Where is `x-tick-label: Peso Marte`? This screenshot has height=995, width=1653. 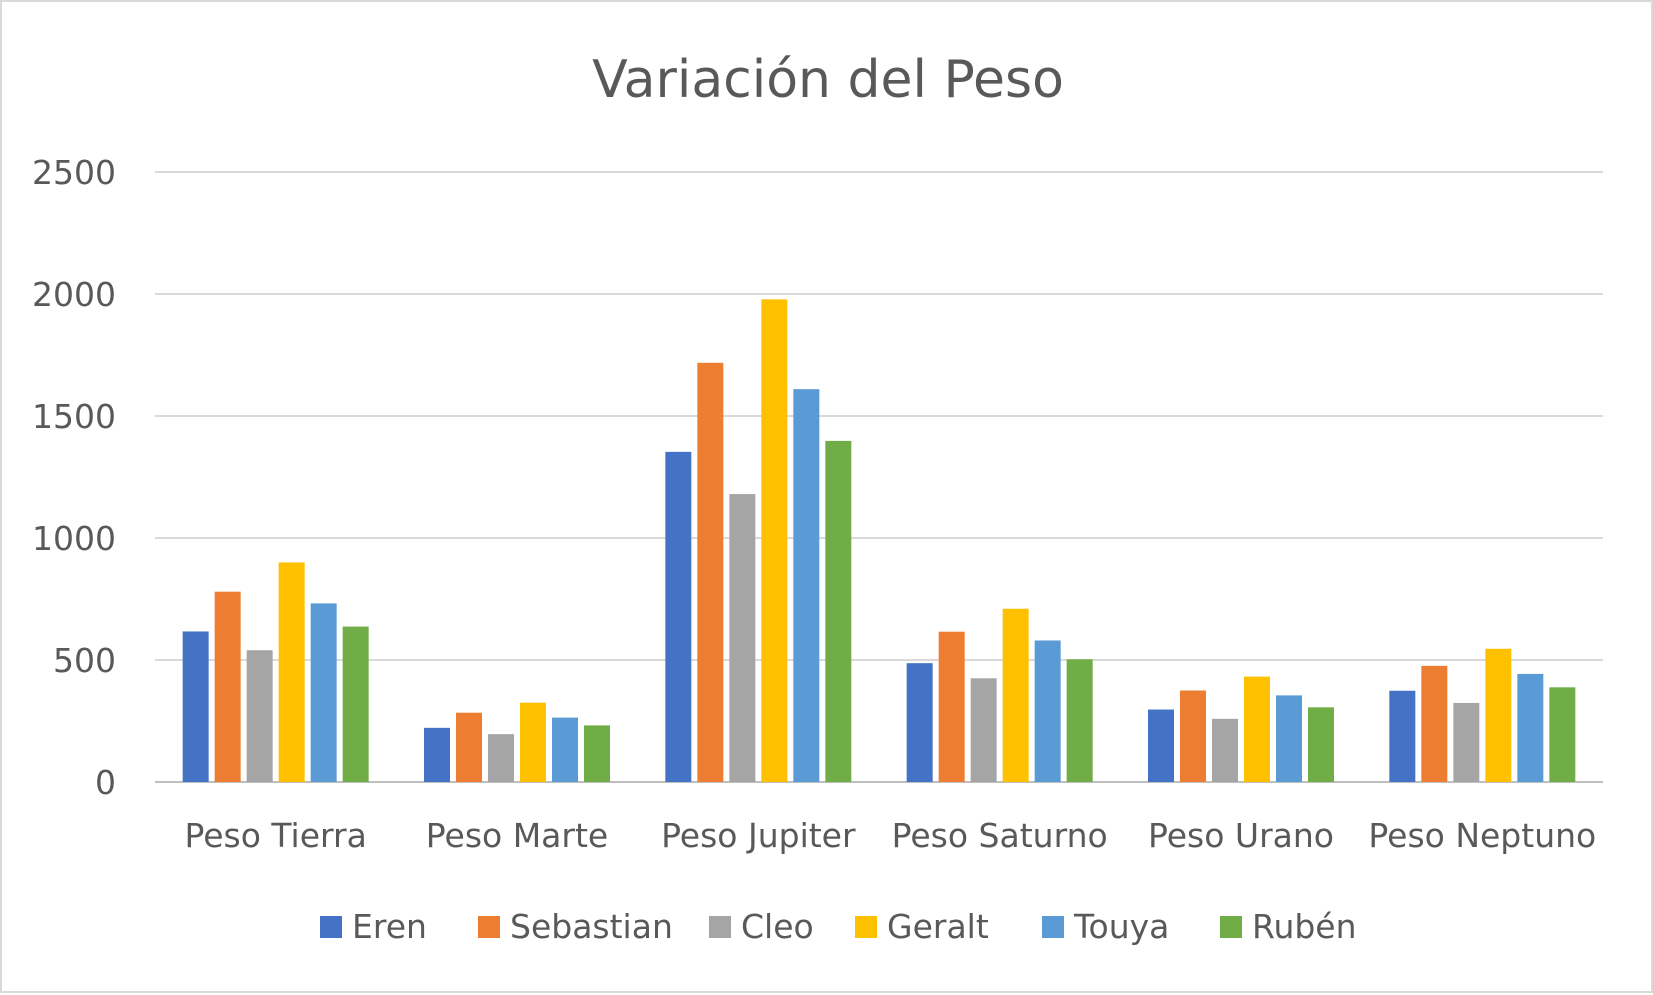
x-tick-label: Peso Marte is located at coordinates (517, 835).